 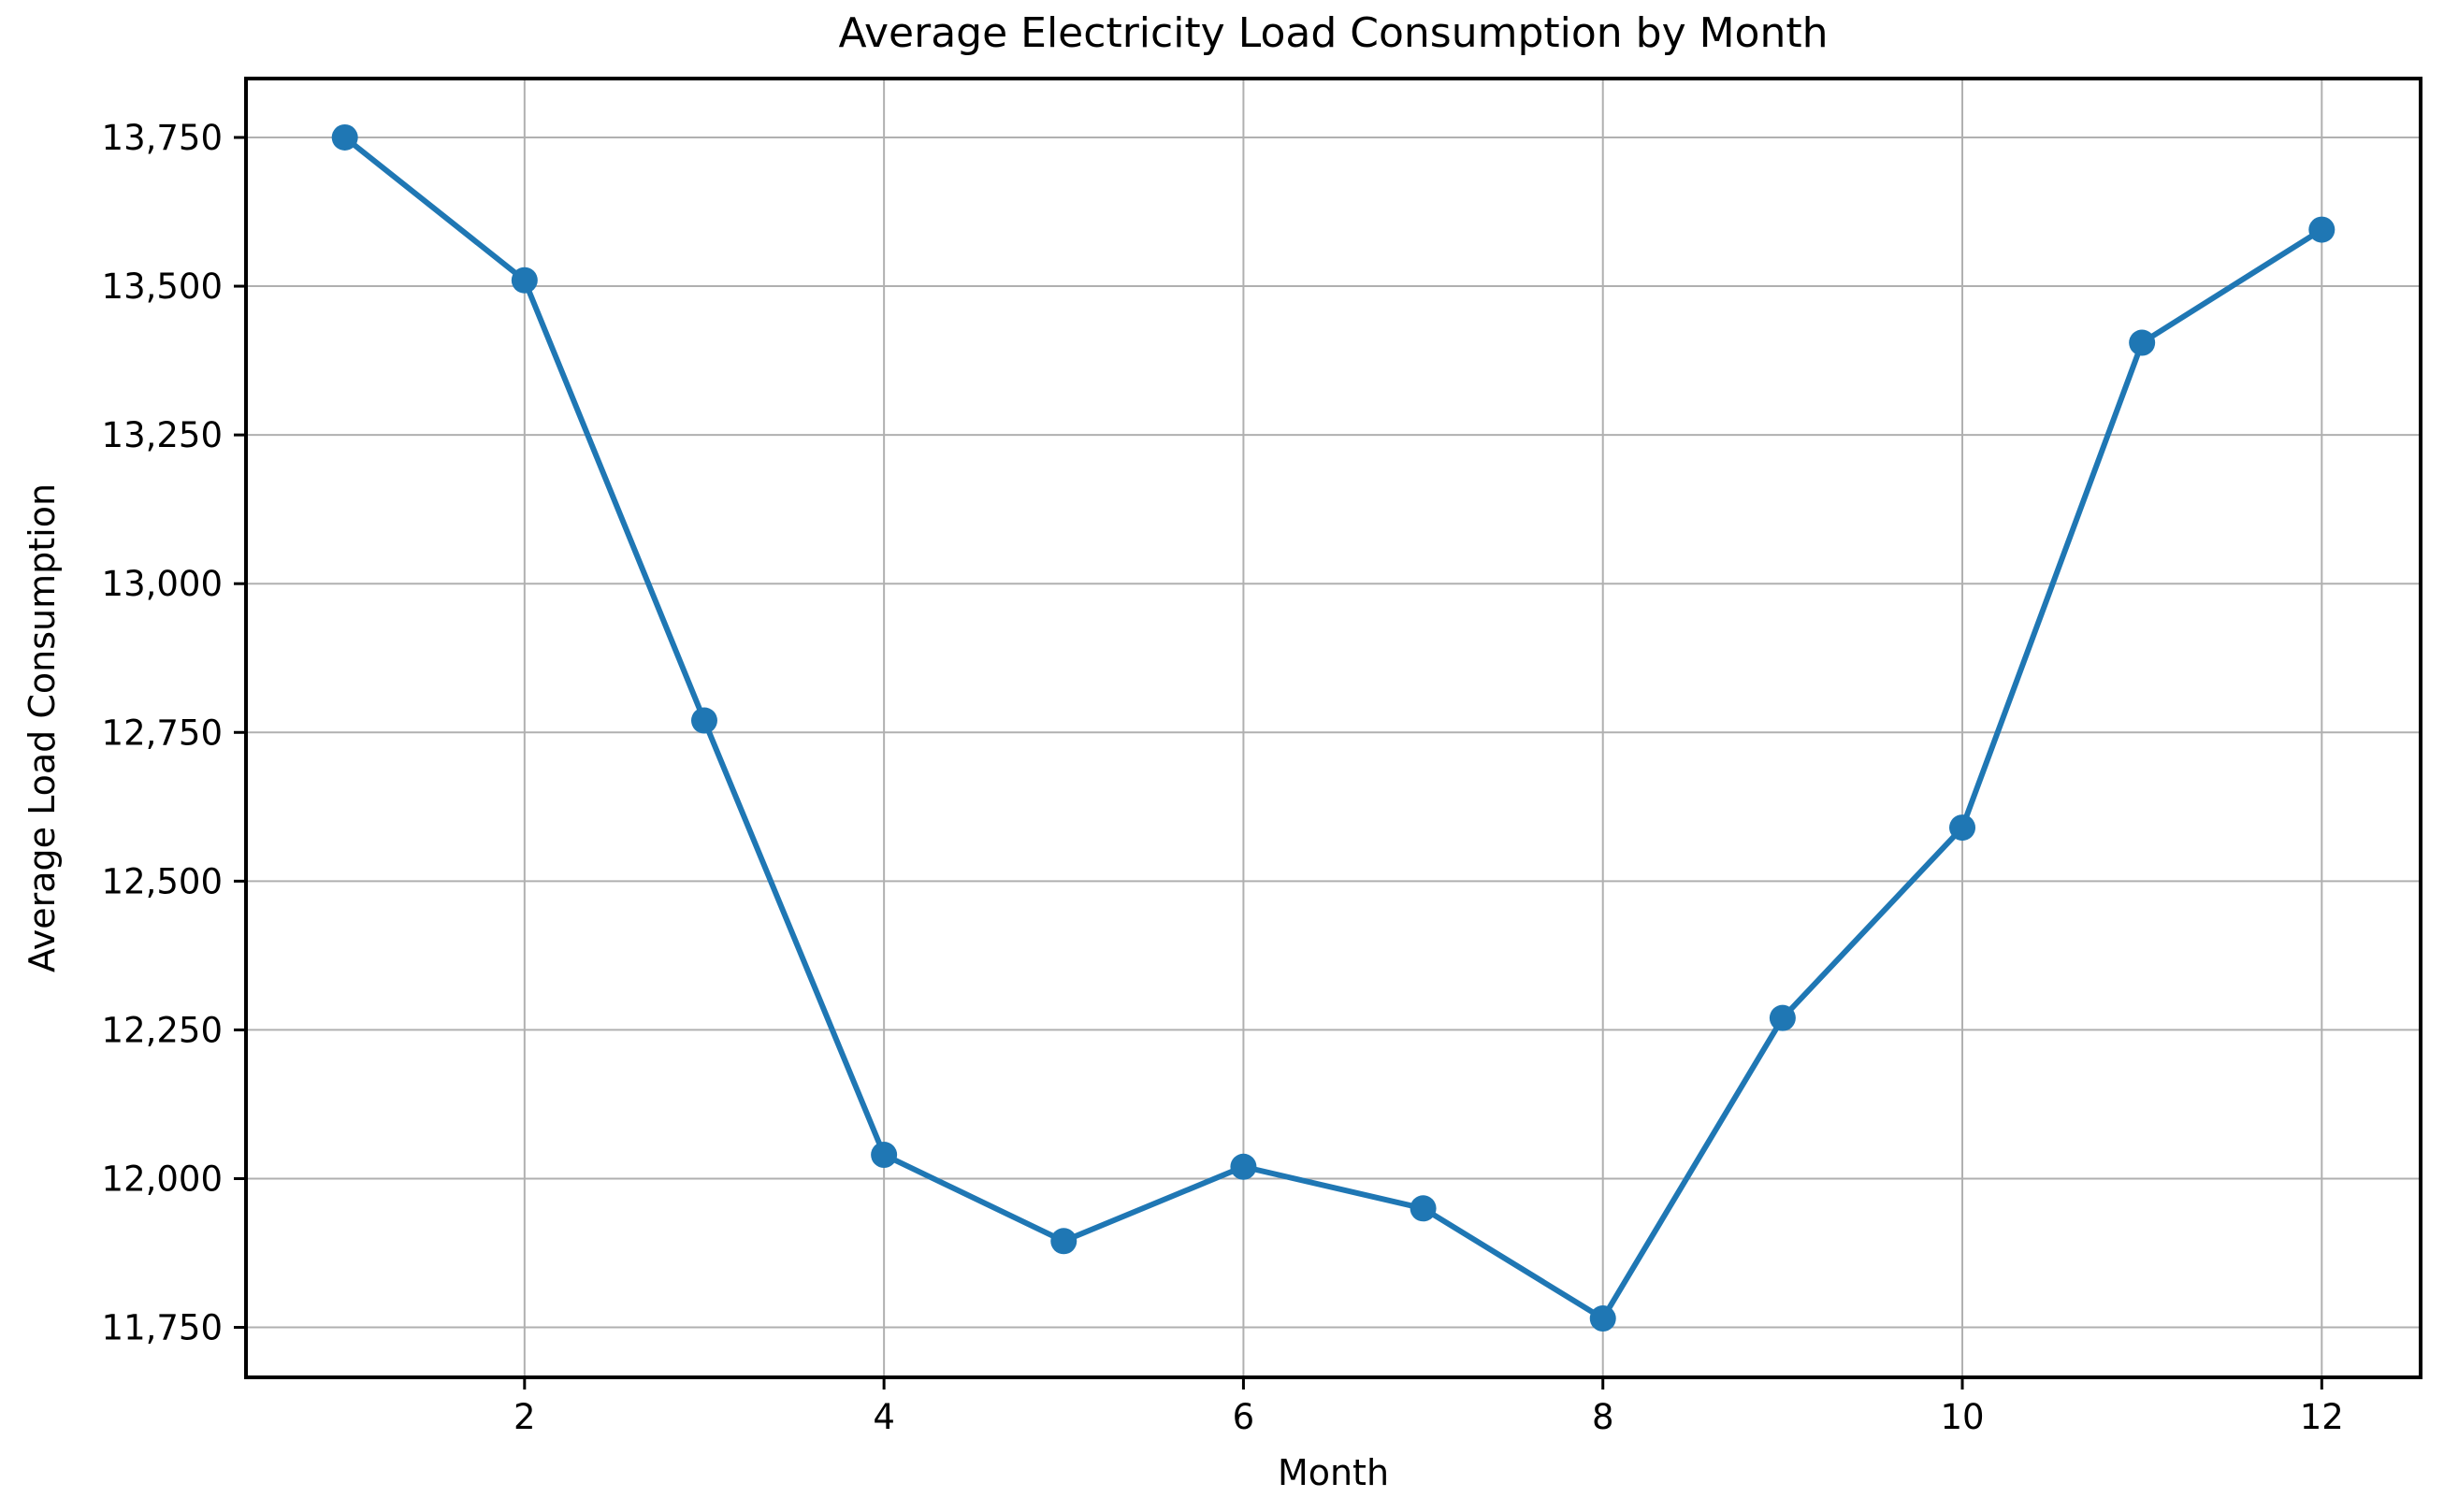 What do you see at coordinates (1333, 1472) in the screenshot?
I see `x-axis-title: Month` at bounding box center [1333, 1472].